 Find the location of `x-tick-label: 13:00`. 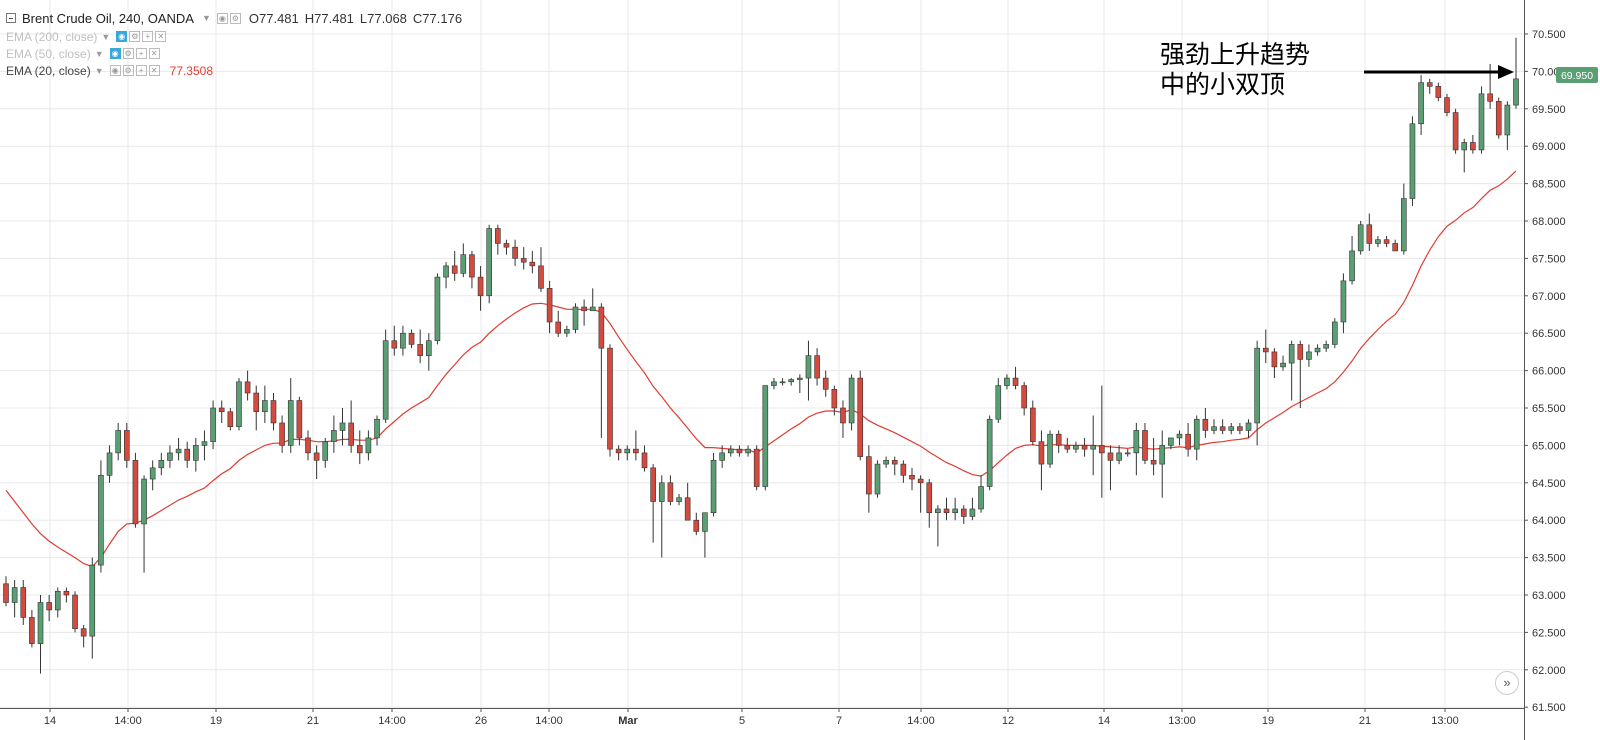

x-tick-label: 13:00 is located at coordinates (1182, 721).